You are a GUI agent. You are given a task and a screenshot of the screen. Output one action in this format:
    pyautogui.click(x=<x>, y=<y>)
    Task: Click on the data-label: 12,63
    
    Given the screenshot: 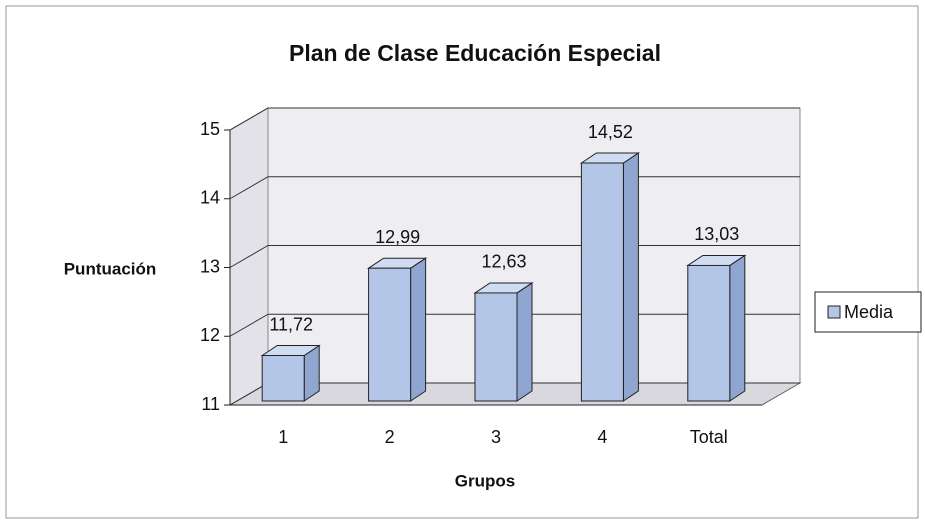 What is the action you would take?
    pyautogui.click(x=503, y=262)
    